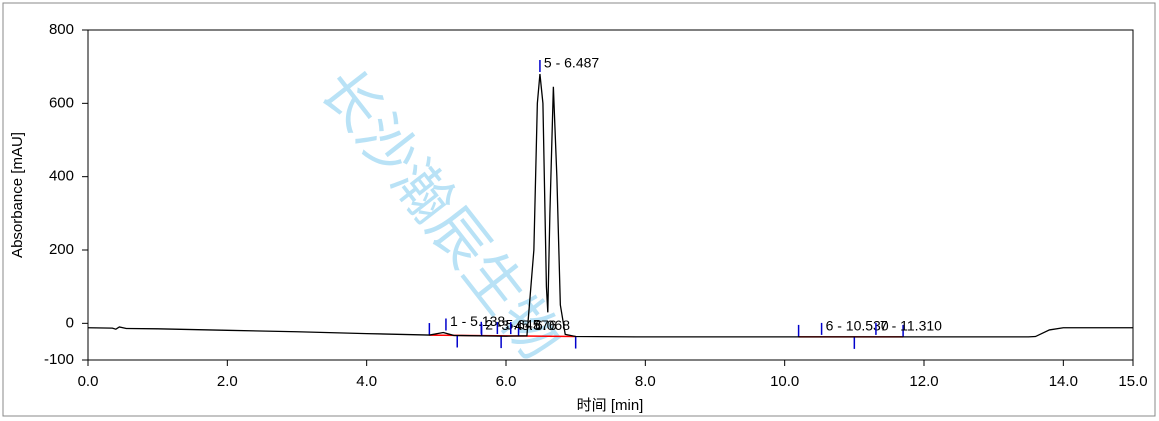  Describe the element at coordinates (512, 325) in the screenshot. I see `peak-label: 2 - 5.645` at that location.